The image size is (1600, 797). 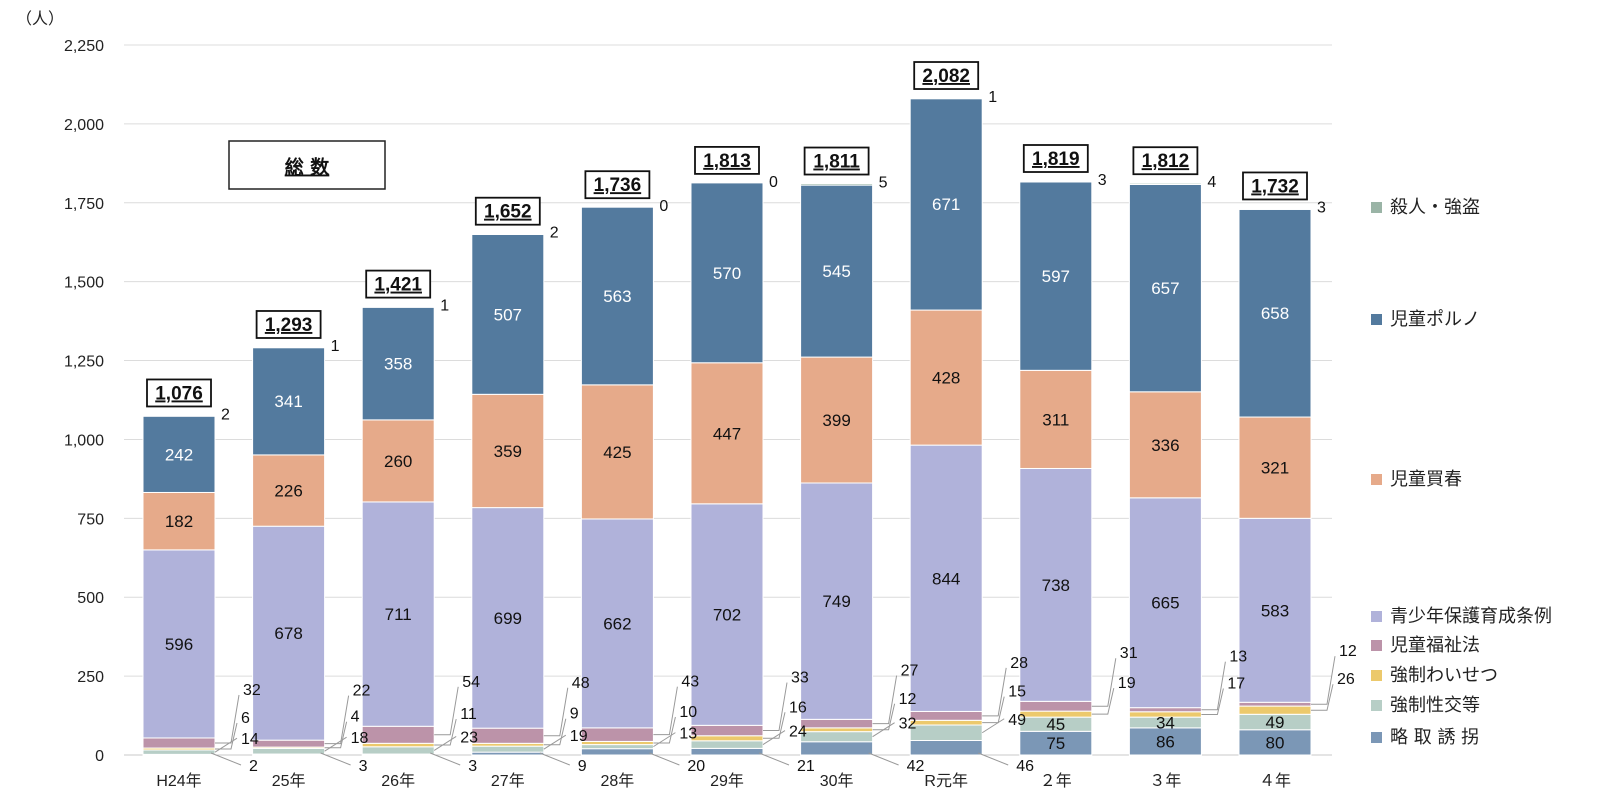 I want to click on data-label: 6, so click(x=245, y=718).